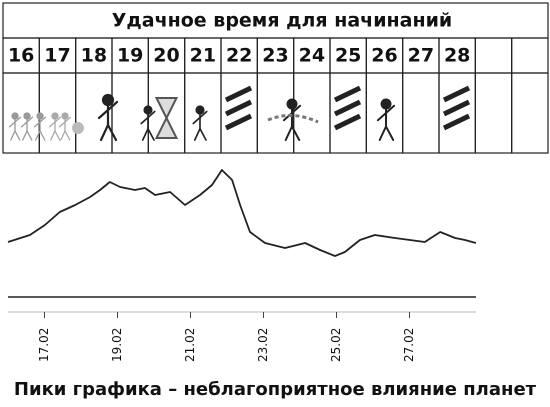  Describe the element at coordinates (190, 345) in the screenshot. I see `x-tick-label: 21.02` at that location.